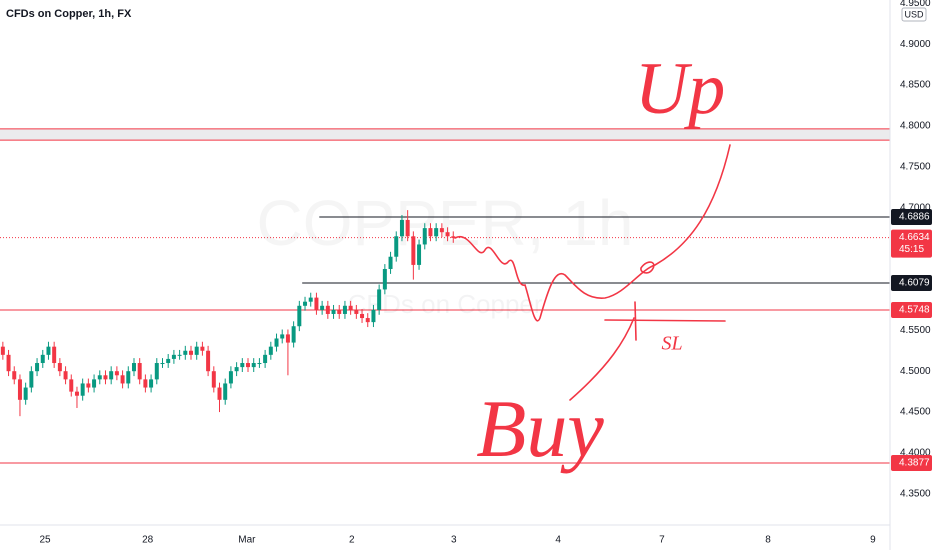 The image size is (932, 555). What do you see at coordinates (915, 166) in the screenshot?
I see `y-tick-label: 4.7500` at bounding box center [915, 166].